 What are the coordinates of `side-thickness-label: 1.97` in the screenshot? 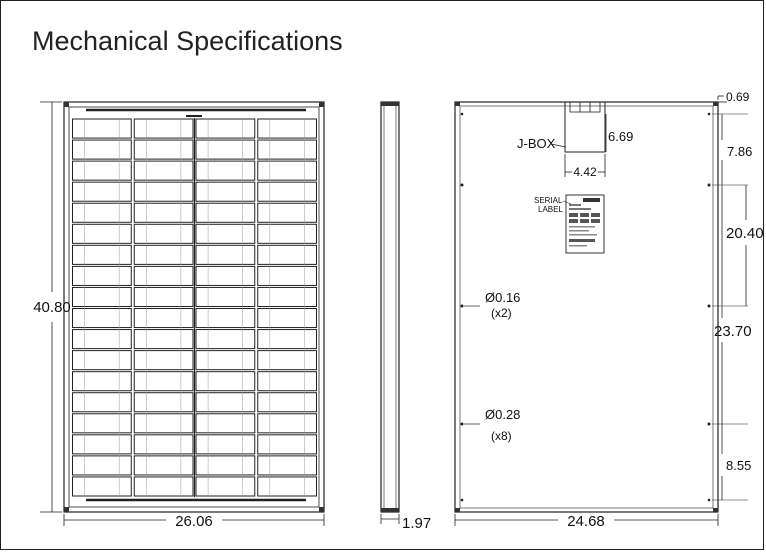 It's located at (416, 523).